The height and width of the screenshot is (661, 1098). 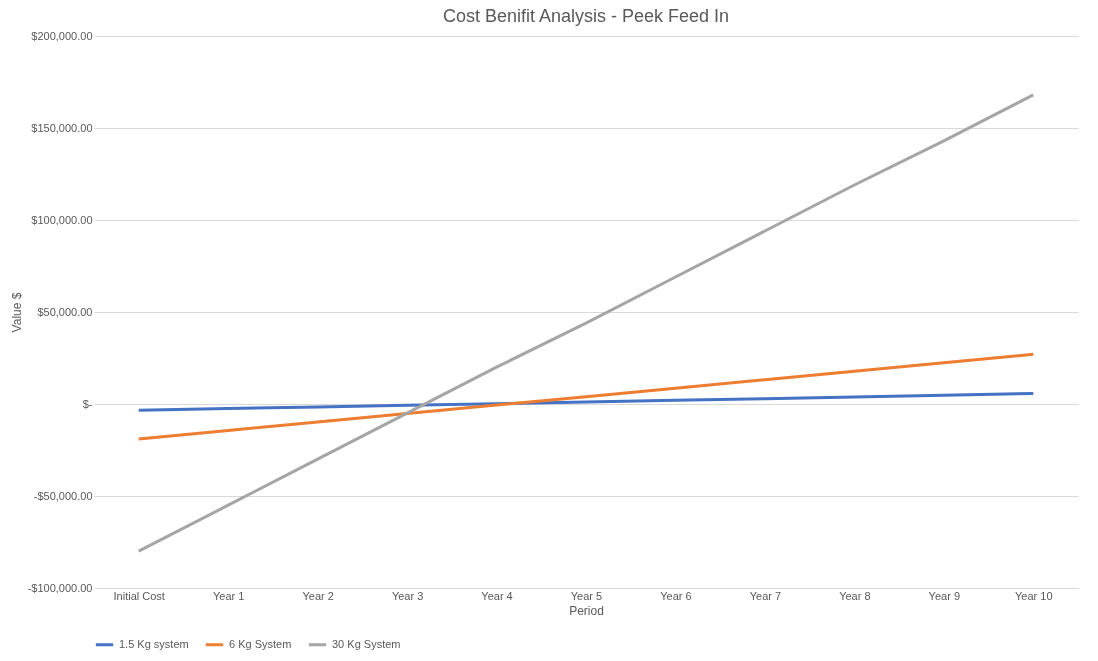 I want to click on x-tick-label: Year 9, so click(x=944, y=595).